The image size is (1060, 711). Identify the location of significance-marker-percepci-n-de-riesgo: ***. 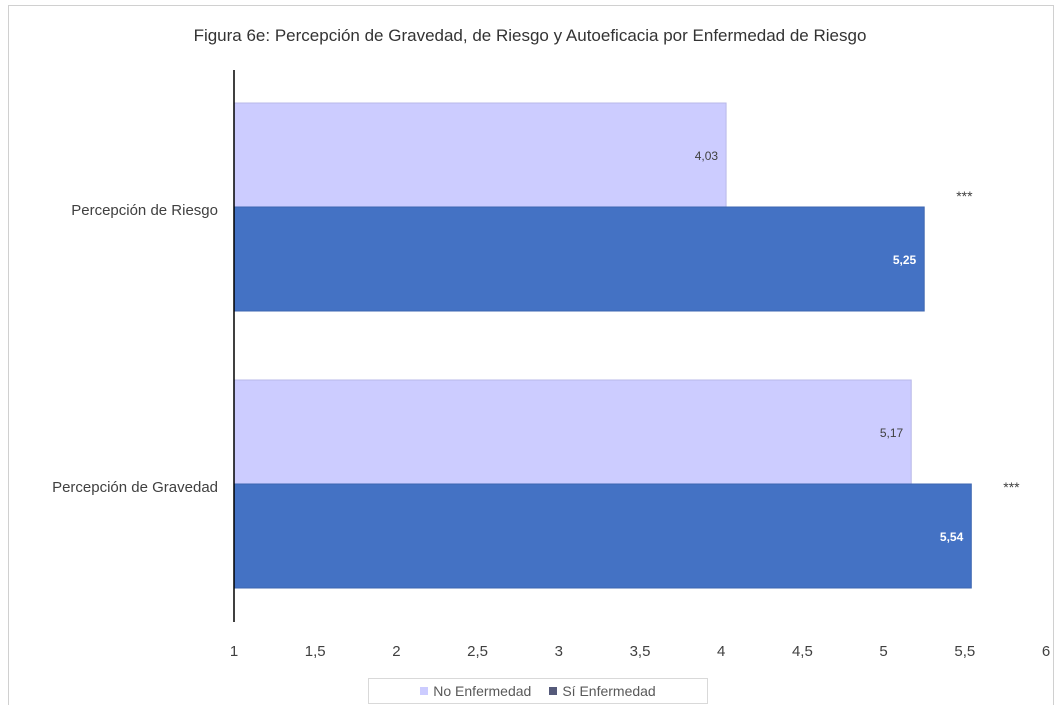
(964, 196).